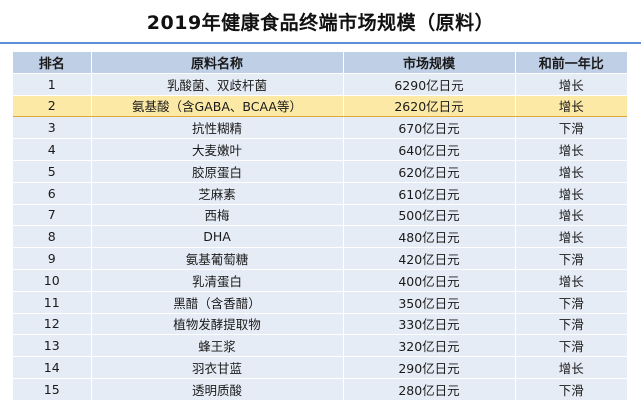 This screenshot has height=401, width=641. What do you see at coordinates (428, 171) in the screenshot?
I see `market-size-cell: 620亿日元` at bounding box center [428, 171].